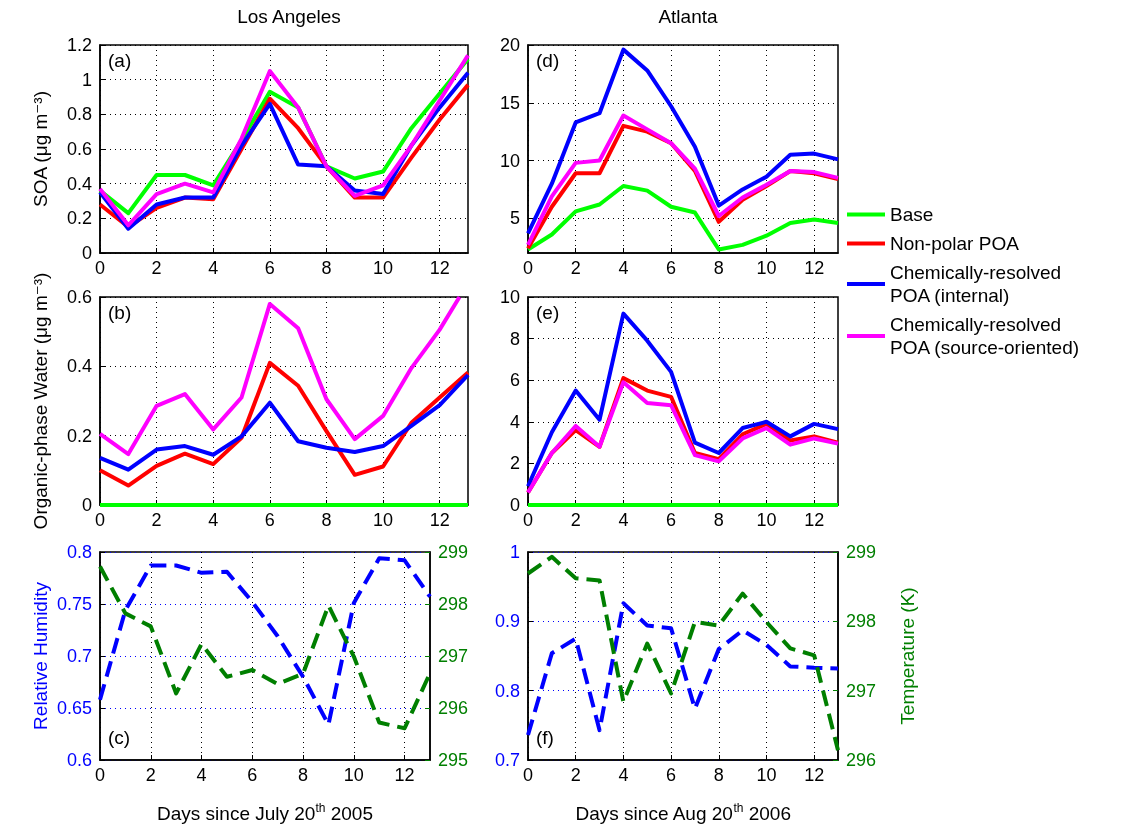 This screenshot has width=1148, height=824. I want to click on y-tick-label: 4, so click(514, 421).